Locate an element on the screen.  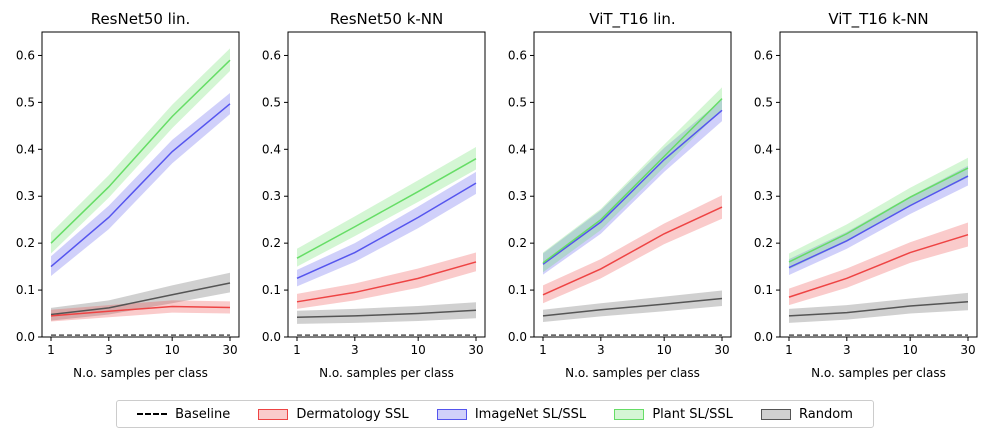
legend-item-baseline: Baseline is located at coordinates (183, 414).